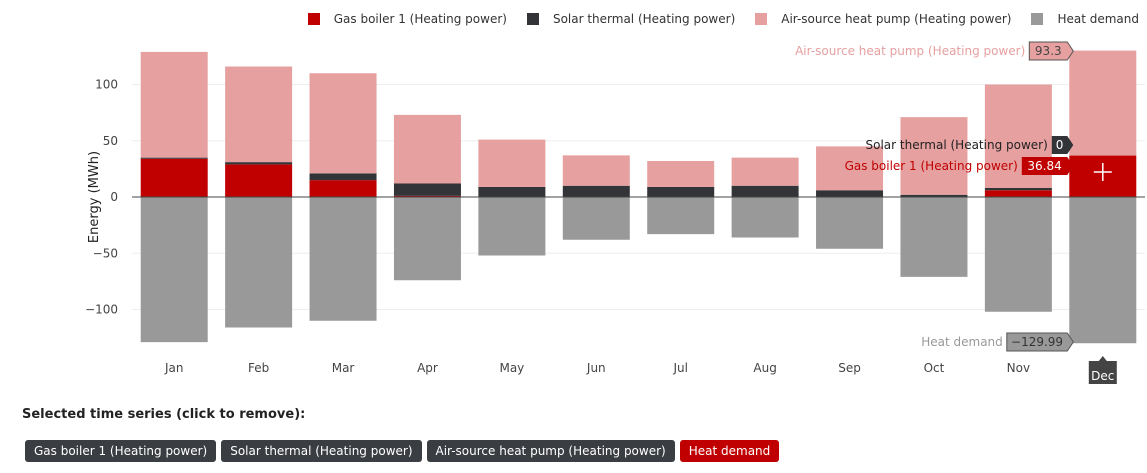 This screenshot has height=473, width=1147. What do you see at coordinates (644, 19) in the screenshot?
I see `legend-label: Solar thermal (Heating power)` at bounding box center [644, 19].